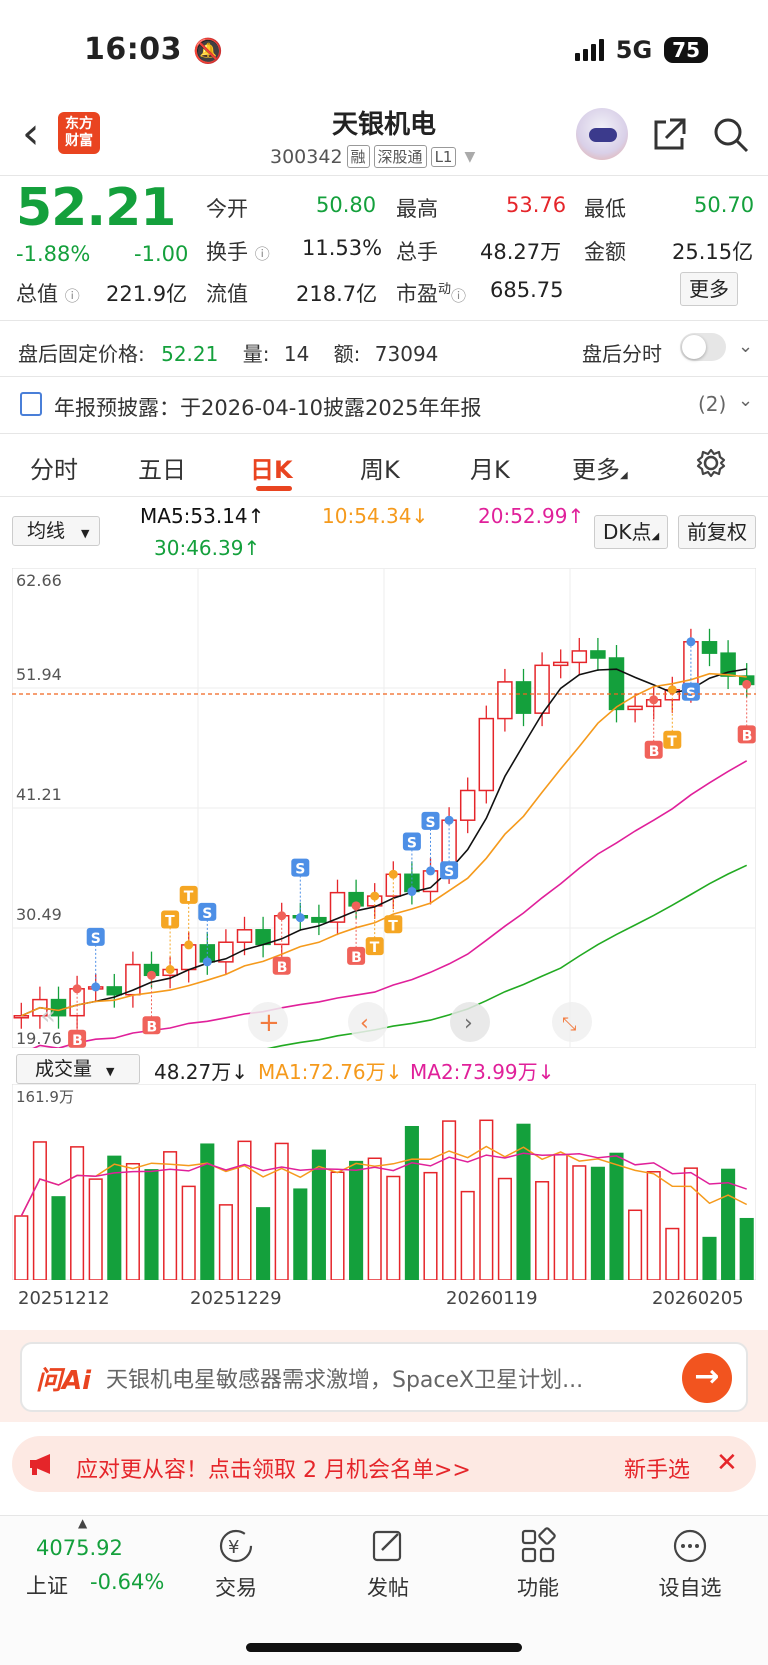 This screenshot has height=1665, width=768. Describe the element at coordinates (79, 132) in the screenshot. I see `app-logo-text: 东方财富` at that location.